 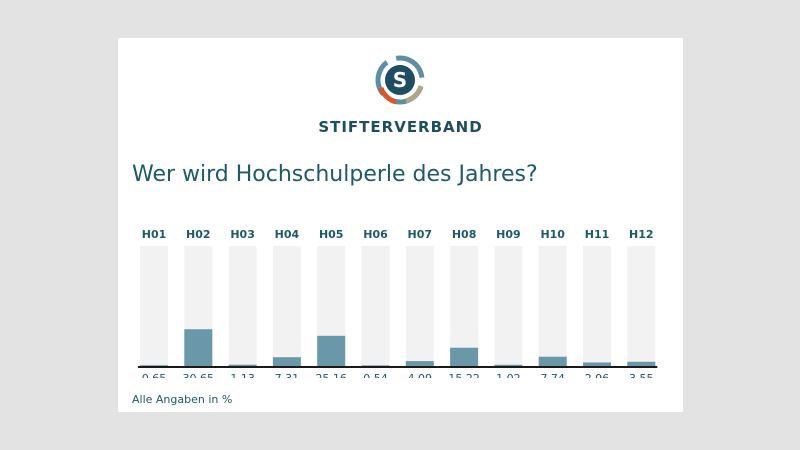 What do you see at coordinates (464, 234) in the screenshot?
I see `category-label: H08` at bounding box center [464, 234].